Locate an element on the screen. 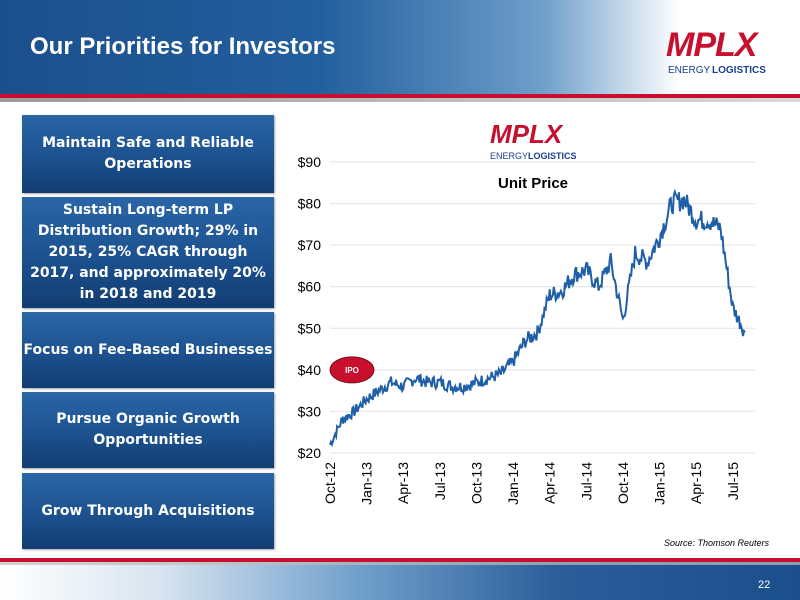 This screenshot has height=600, width=800. chart-logo-wordmark: MPLX is located at coordinates (527, 134).